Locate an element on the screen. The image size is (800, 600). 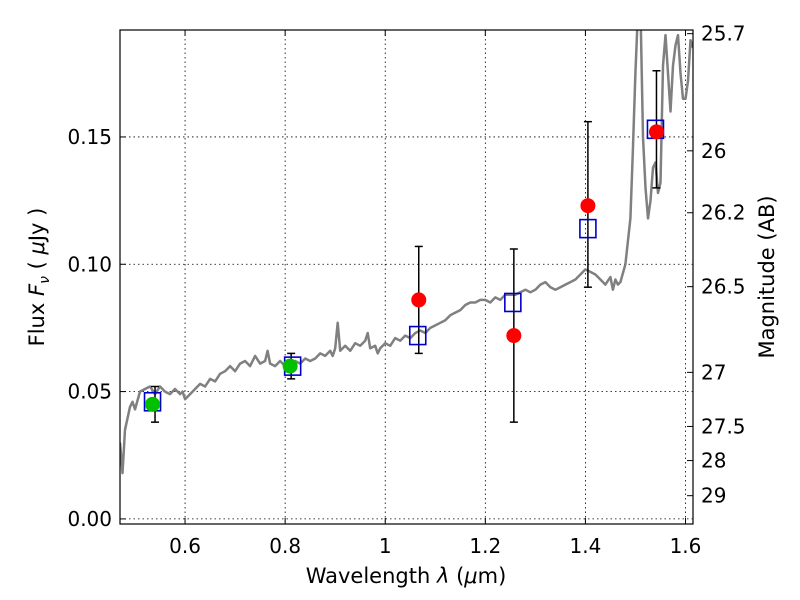
x-tick-label: 1.6 is located at coordinates (686, 546).